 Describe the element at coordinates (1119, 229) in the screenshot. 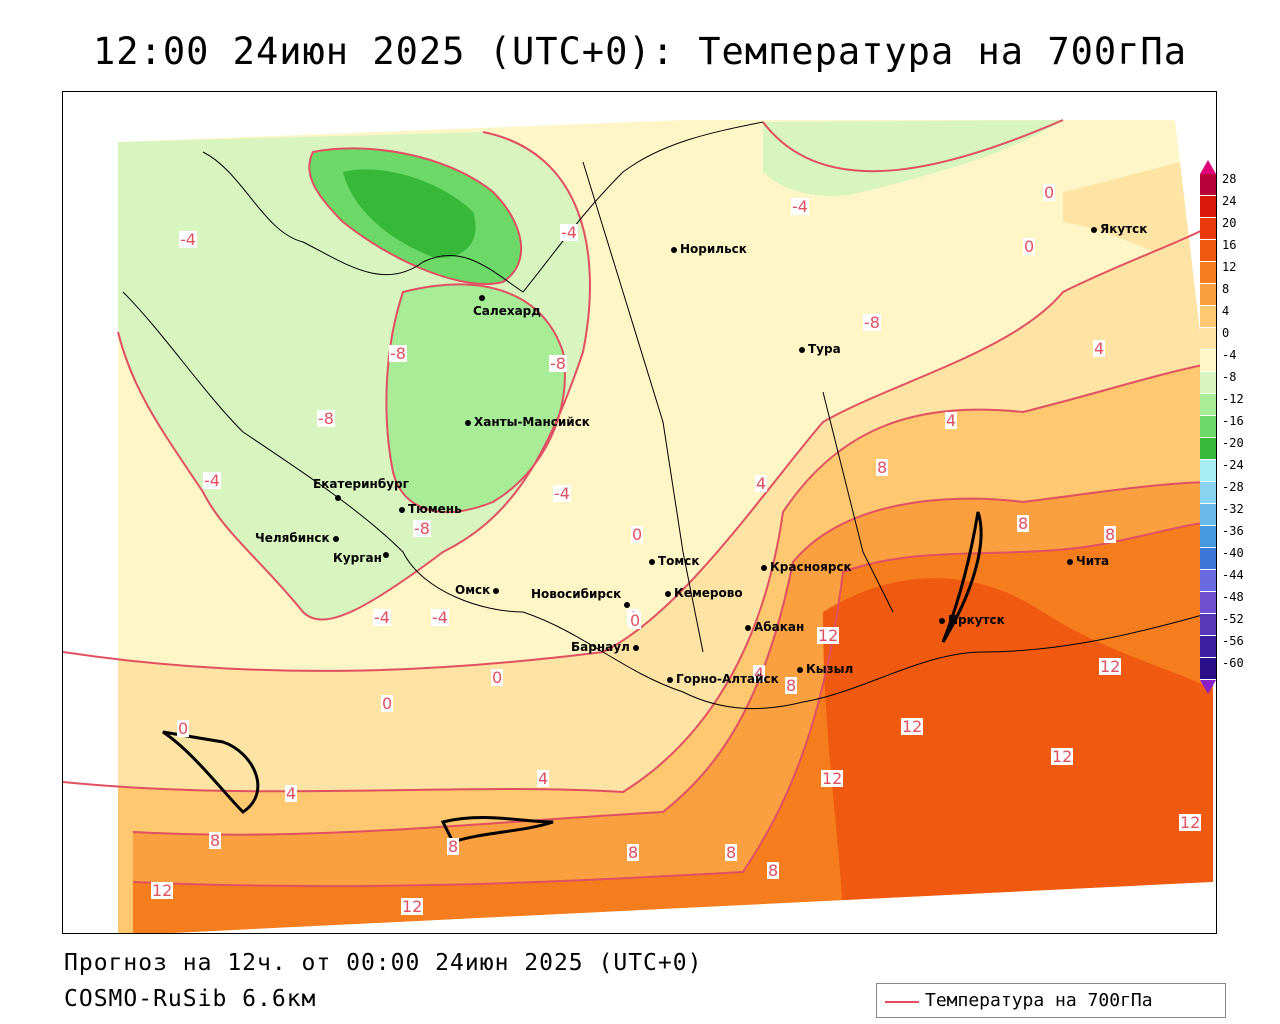

I see `city-marker: Якутск` at that location.